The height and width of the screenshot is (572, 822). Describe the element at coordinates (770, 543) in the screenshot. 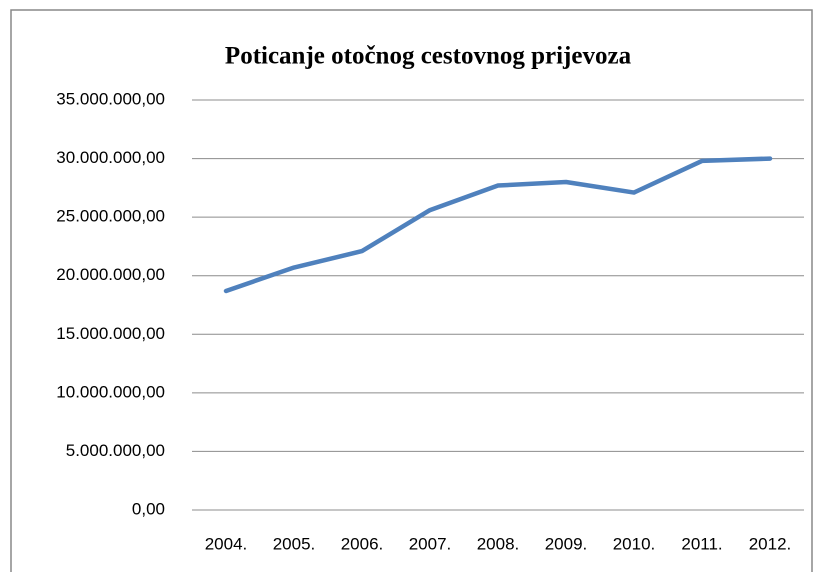

I see `x-tick-label: 2012.` at that location.